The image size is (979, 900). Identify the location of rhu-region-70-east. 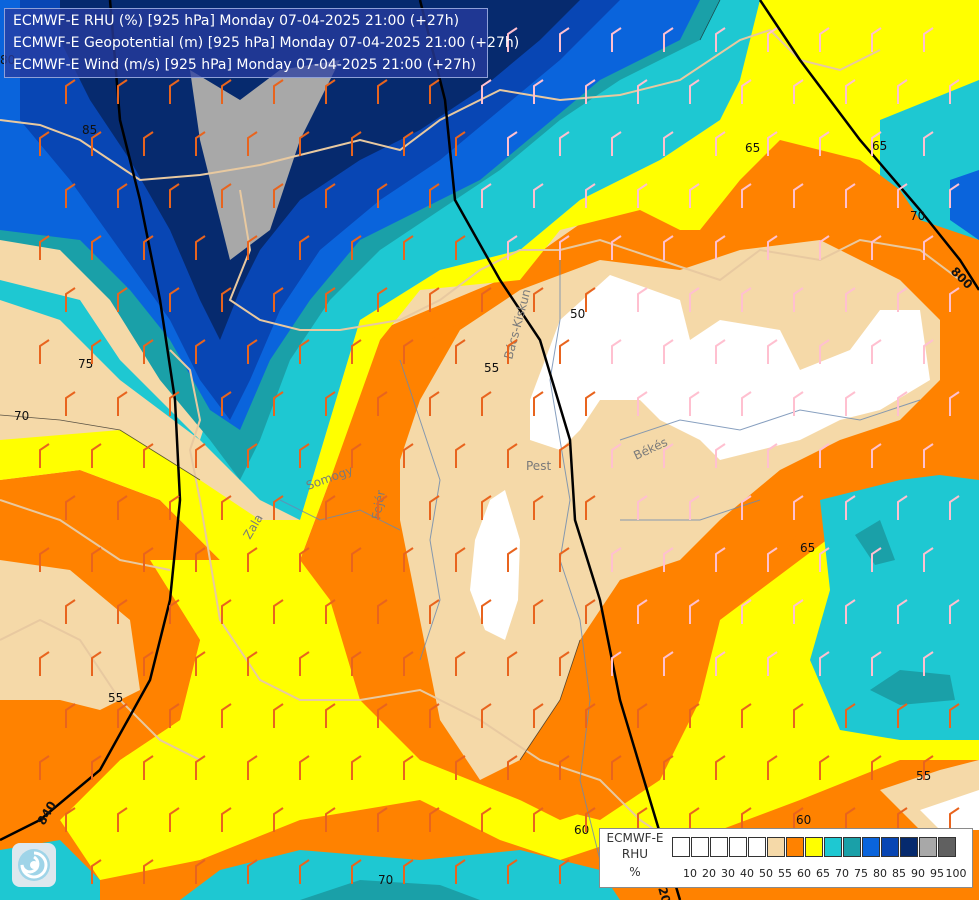
(894, 605).